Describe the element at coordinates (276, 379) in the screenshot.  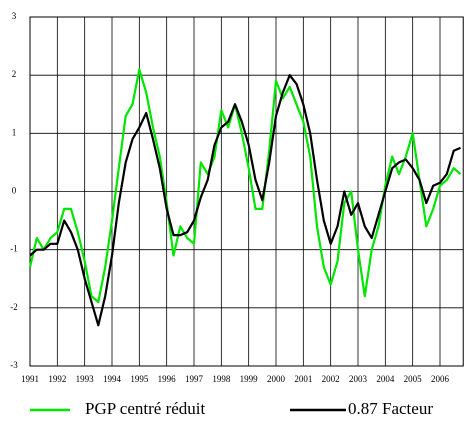
I see `x-tick-label: 2000` at that location.